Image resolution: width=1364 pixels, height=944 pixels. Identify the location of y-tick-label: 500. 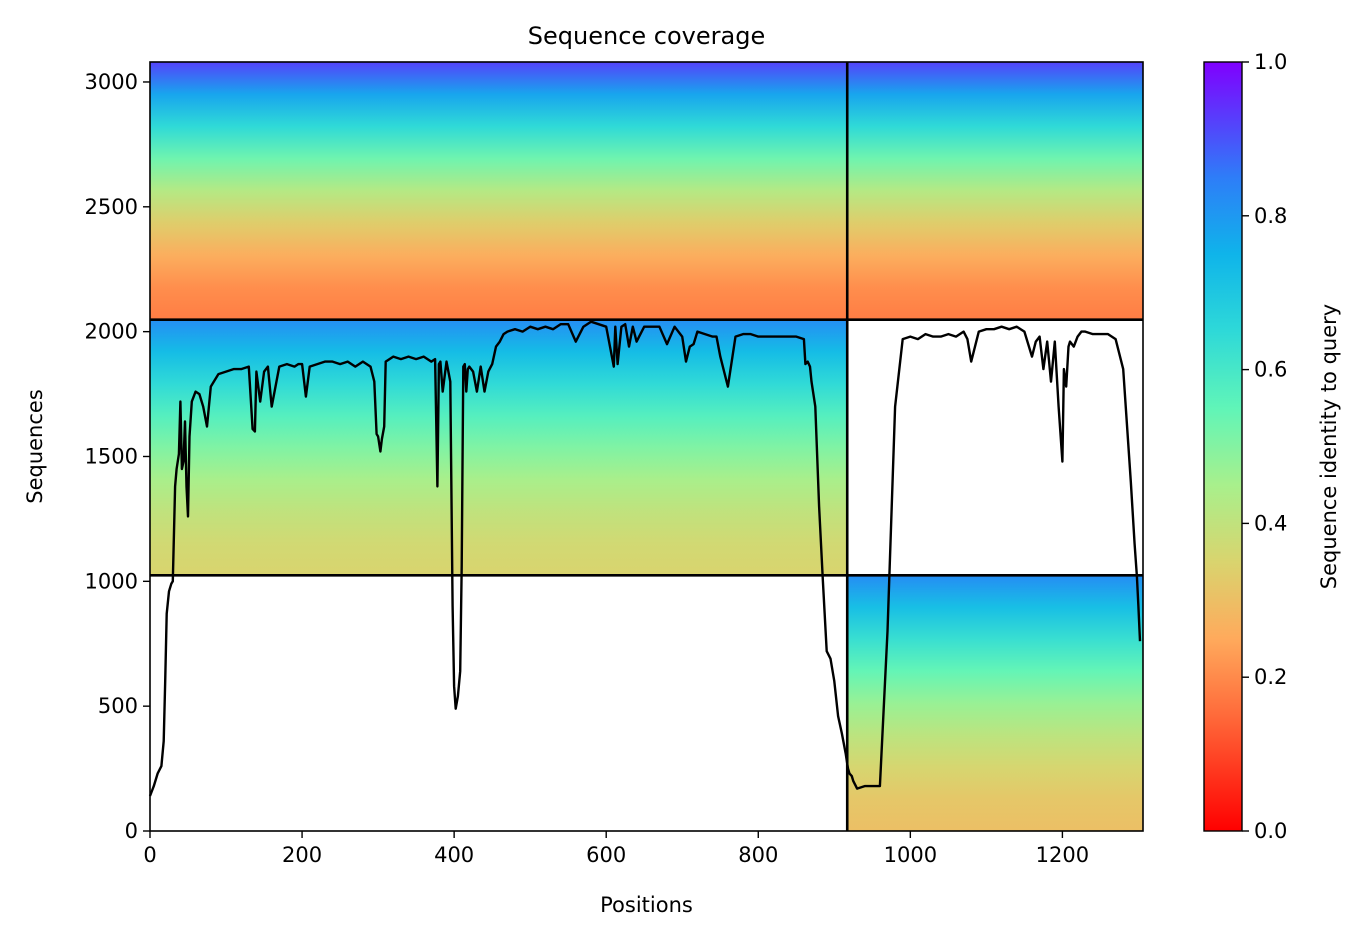
(118, 706).